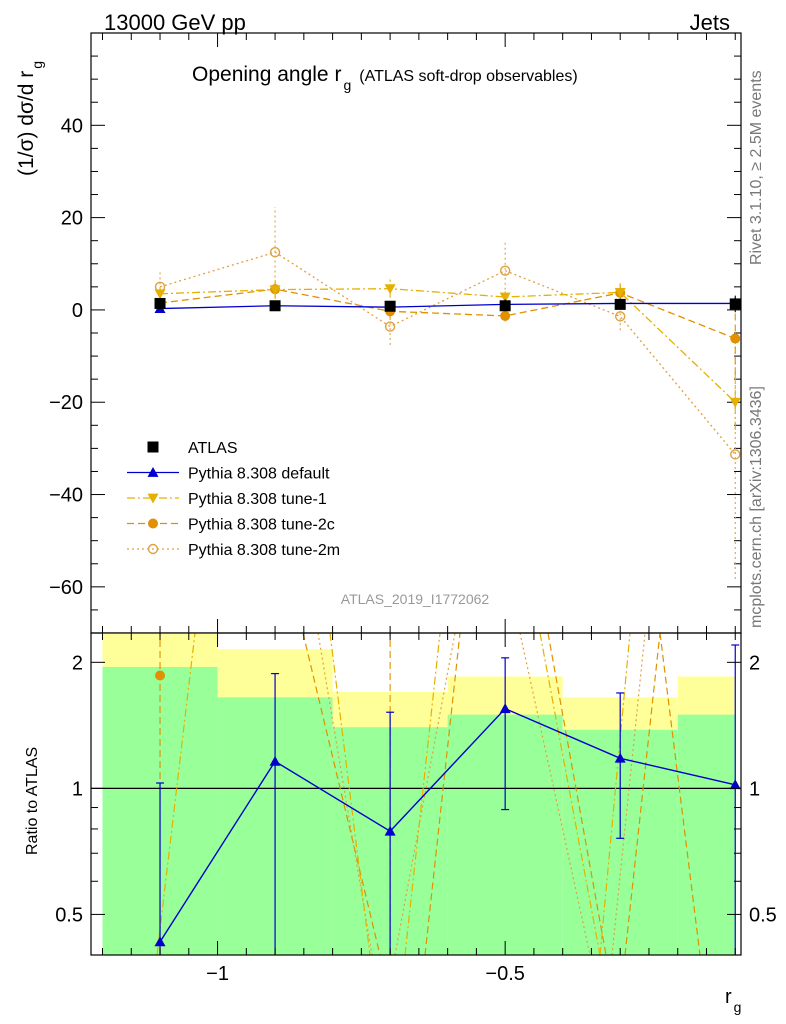 This screenshot has width=786, height=1024. I want to click on rivet-label: Rivet 3.1.10, ≥ 2.5M events, so click(756, 167).